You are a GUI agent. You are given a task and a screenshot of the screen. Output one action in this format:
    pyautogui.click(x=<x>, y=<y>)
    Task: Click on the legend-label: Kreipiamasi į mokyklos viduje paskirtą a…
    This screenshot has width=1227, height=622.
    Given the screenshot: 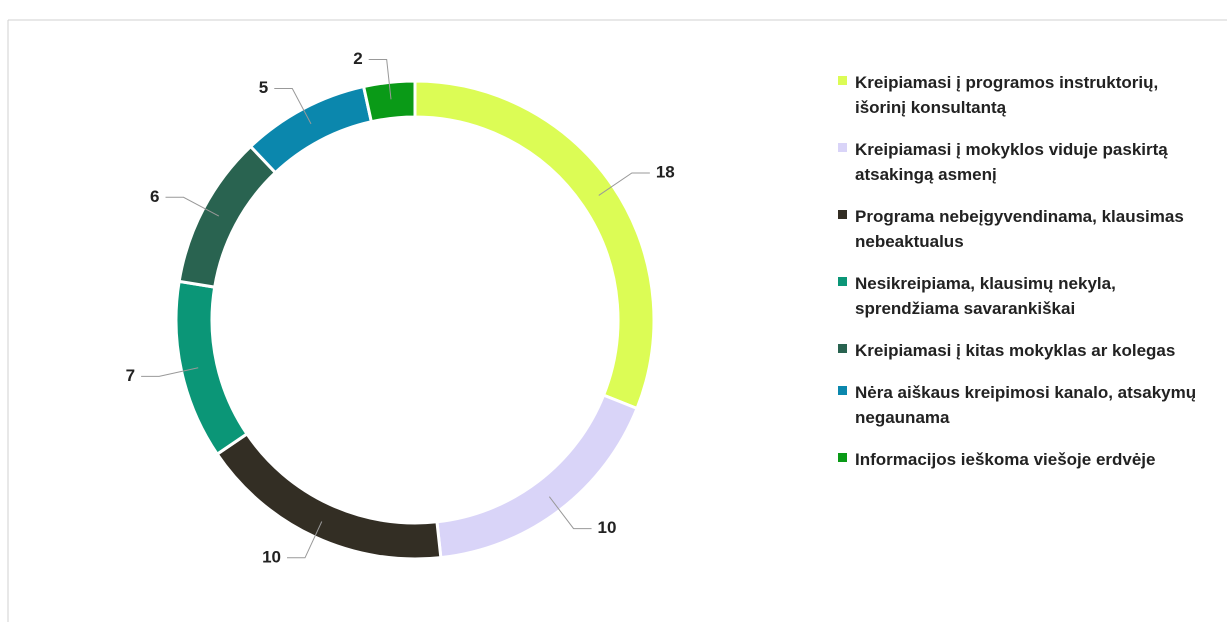 What is the action you would take?
    pyautogui.click(x=1011, y=162)
    